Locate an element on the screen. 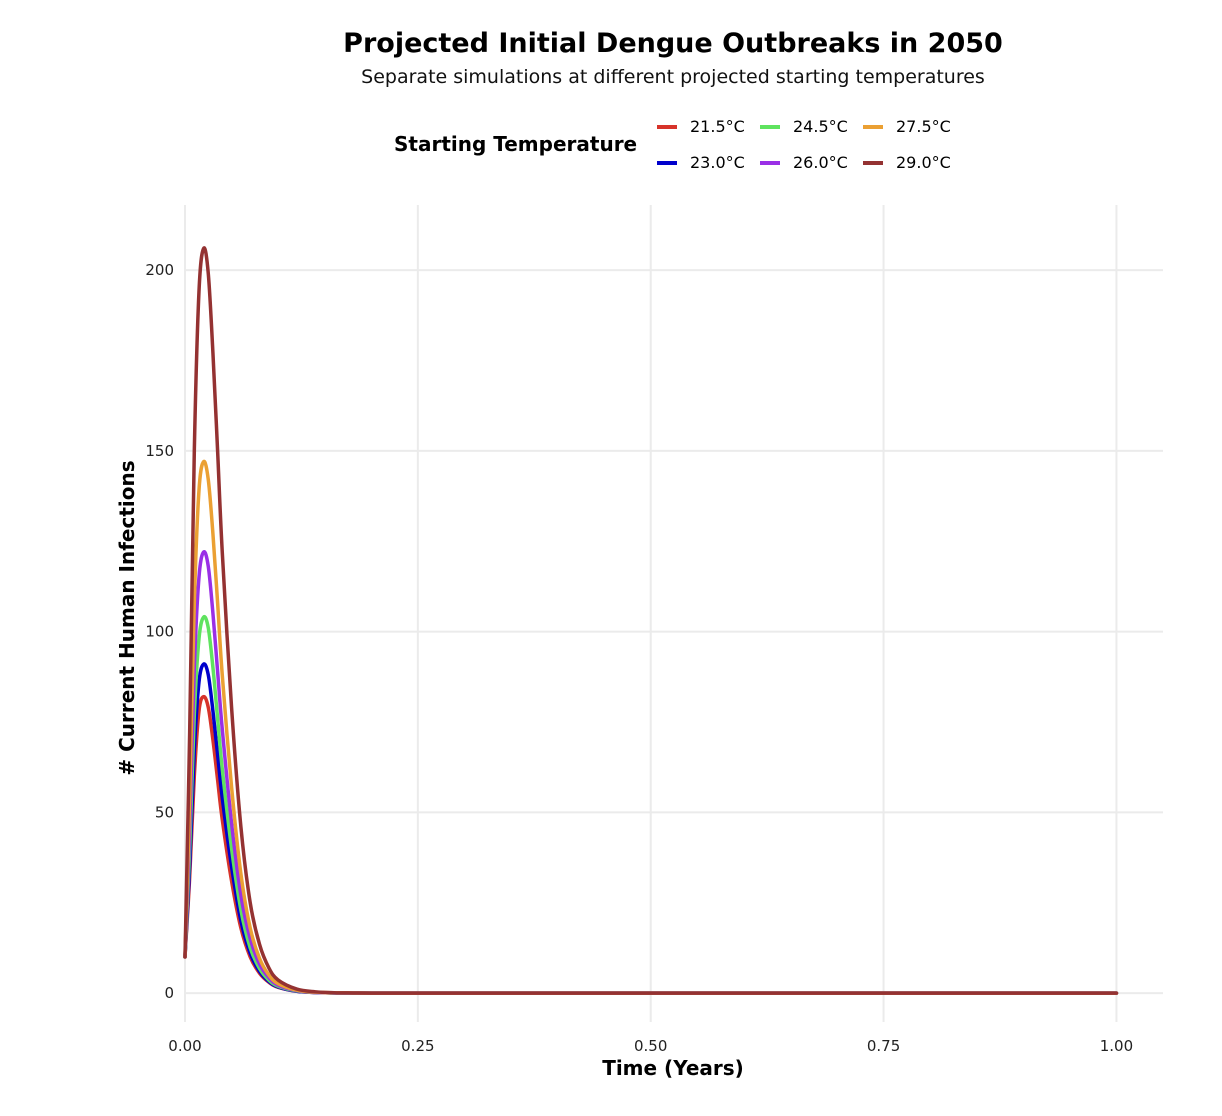  legend-title: Starting Temperature is located at coordinates (516, 144).